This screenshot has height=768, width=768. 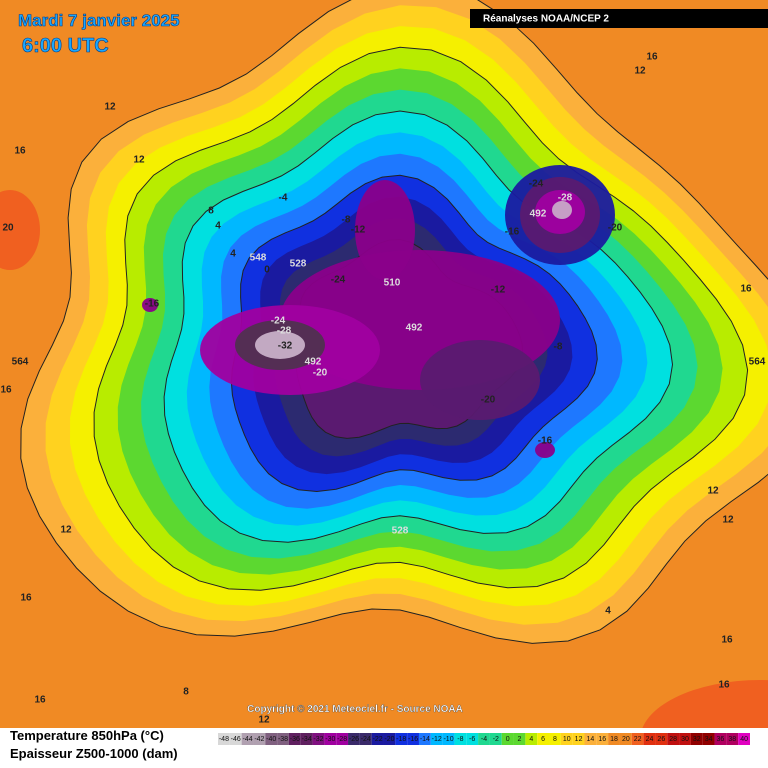 I want to click on contour-label: -32, so click(x=285, y=346).